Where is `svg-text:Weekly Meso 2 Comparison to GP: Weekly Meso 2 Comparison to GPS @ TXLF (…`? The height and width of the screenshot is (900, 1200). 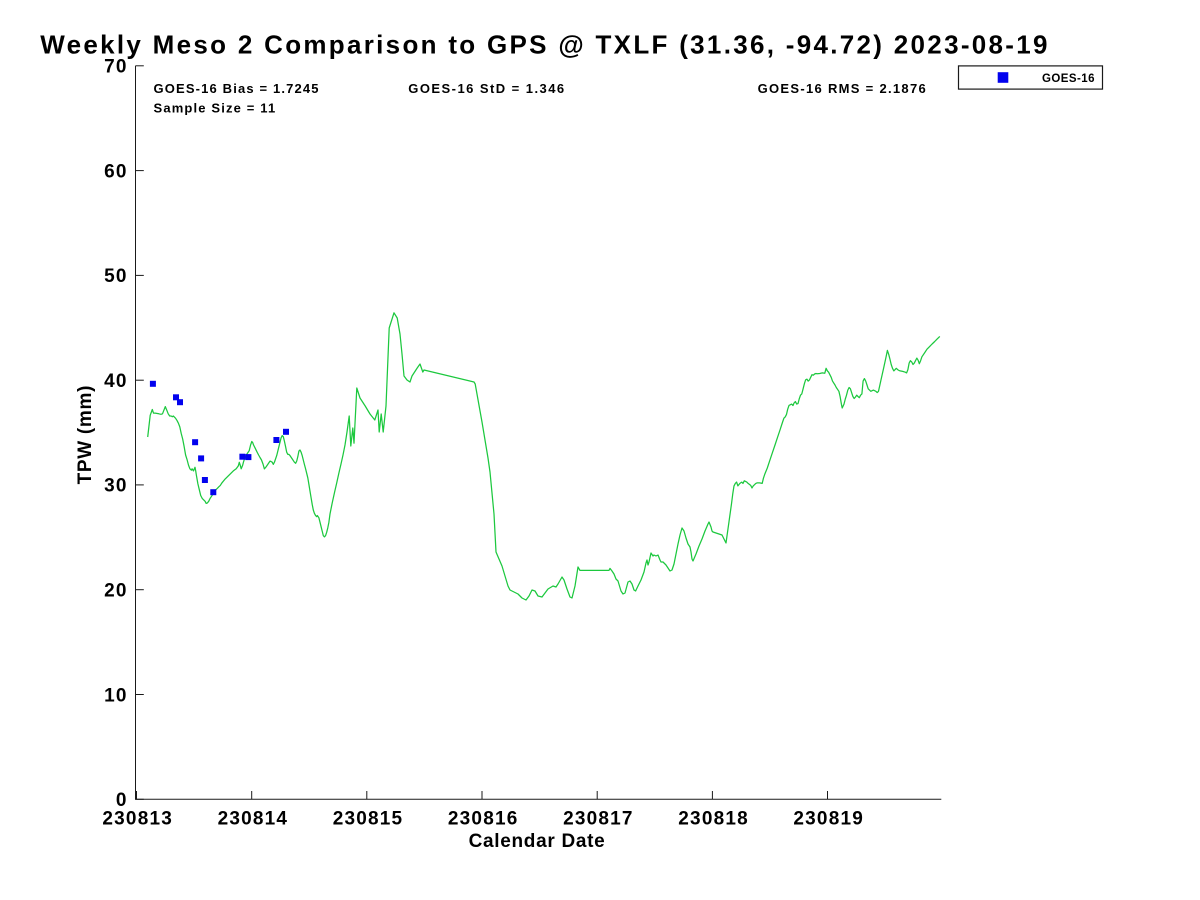
svg-text:Weekly Meso 2 Comparison to GP: Weekly Meso 2 Comparison to GPS @ TXLF (… is located at coordinates (545, 44).